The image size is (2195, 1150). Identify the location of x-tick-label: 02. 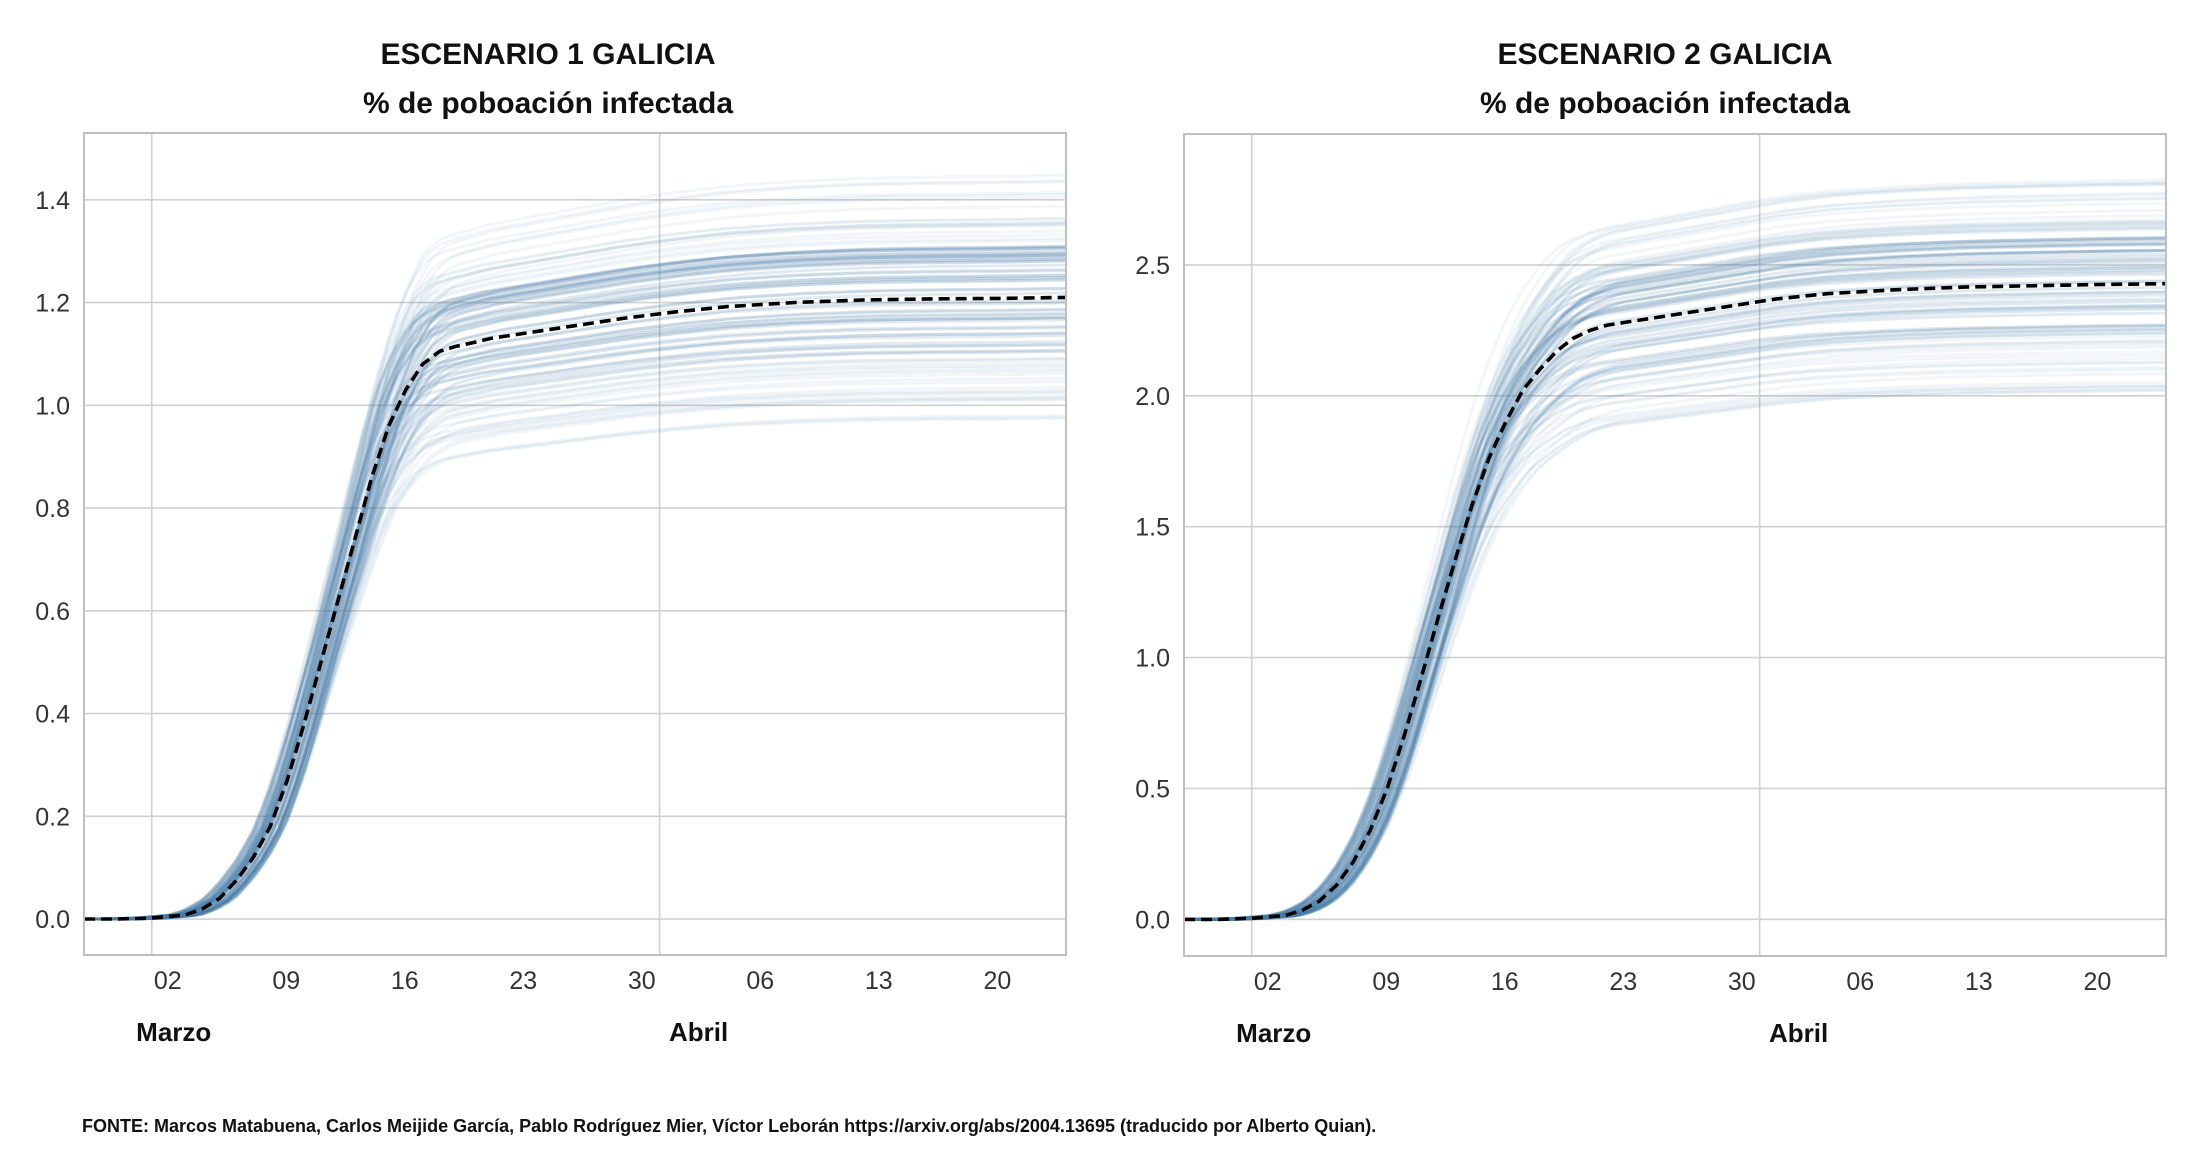
(168, 981).